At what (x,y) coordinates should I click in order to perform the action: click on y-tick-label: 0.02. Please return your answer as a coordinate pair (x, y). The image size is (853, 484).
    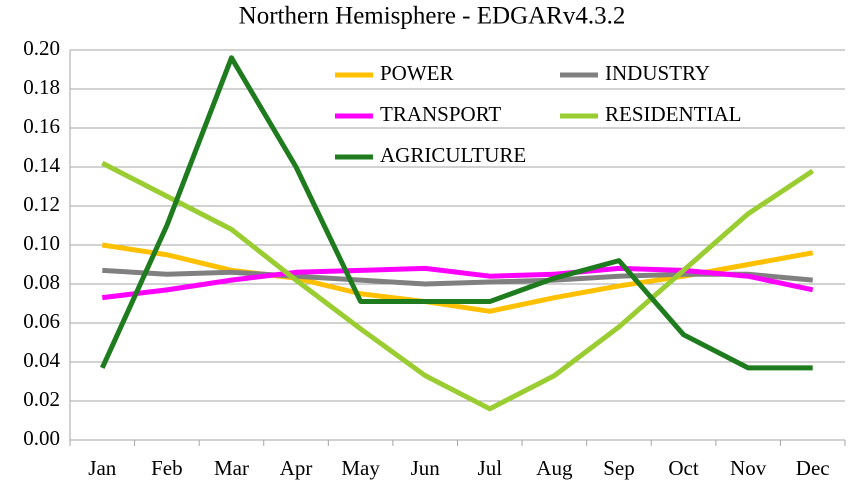
    Looking at the image, I should click on (41, 399).